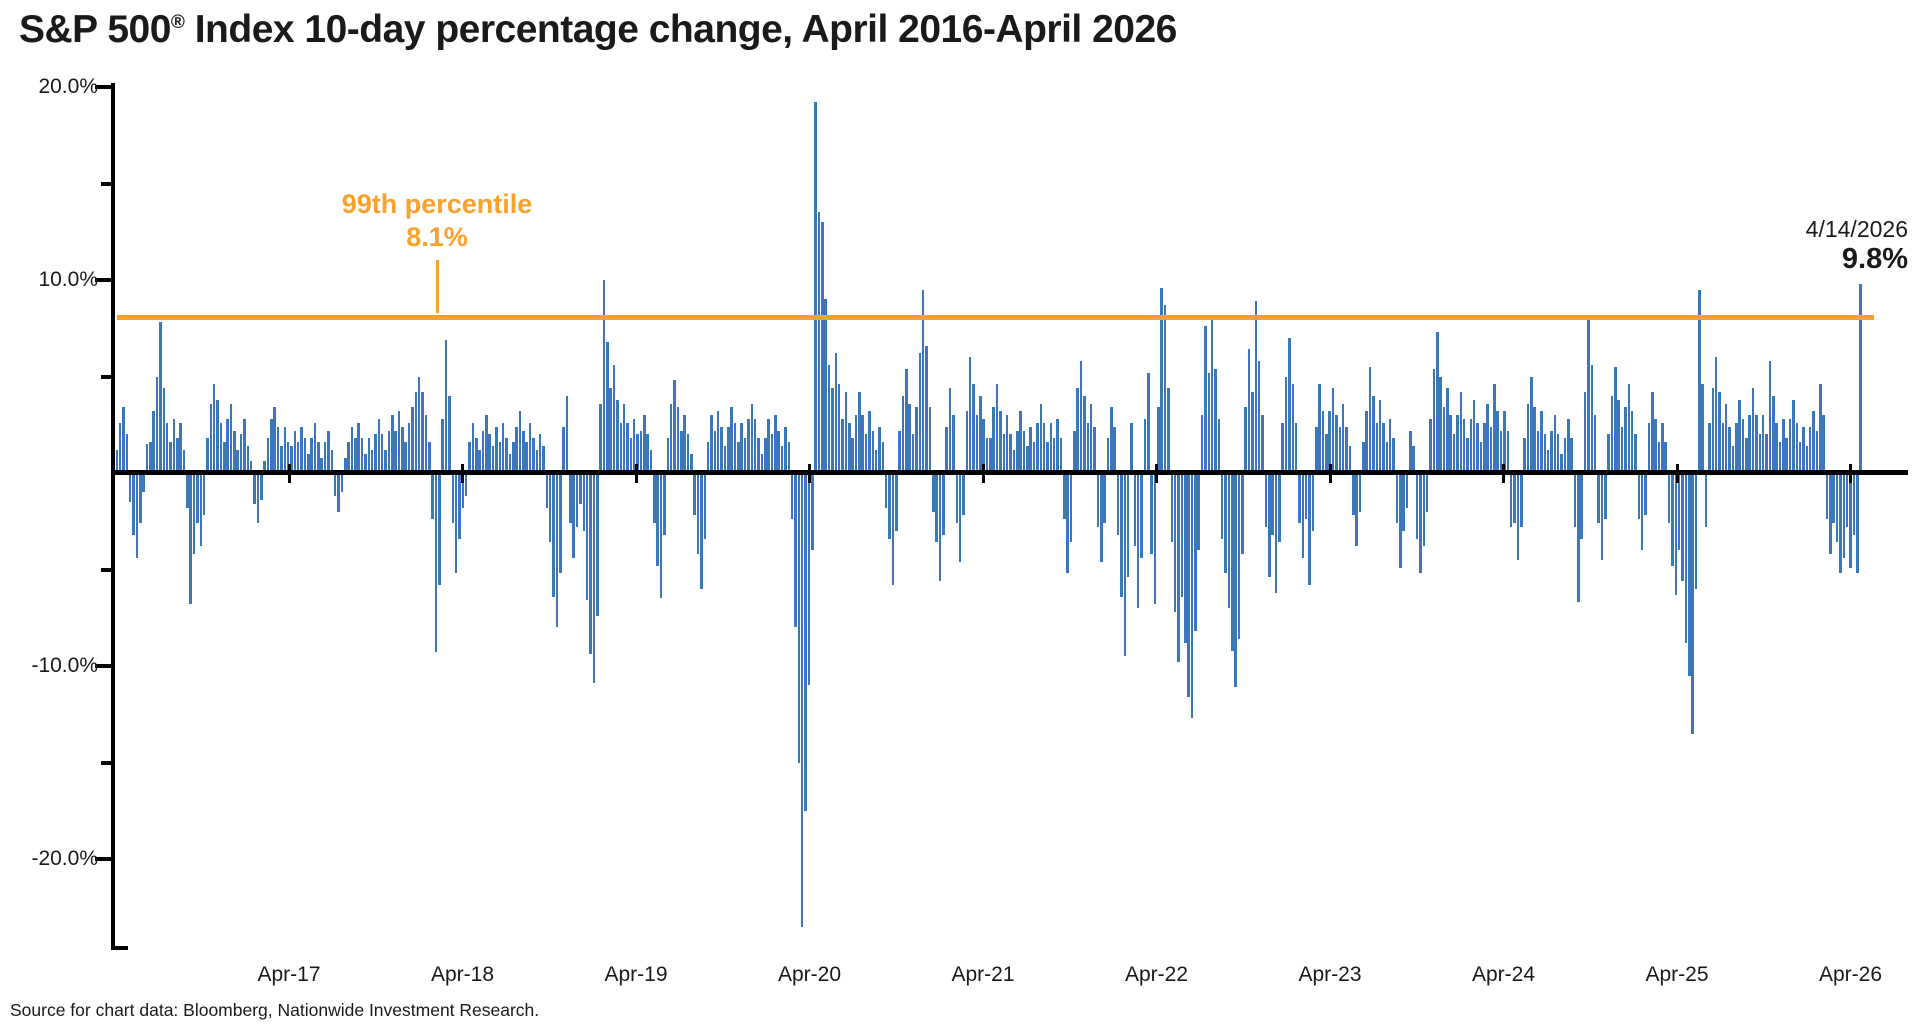  Describe the element at coordinates (1503, 974) in the screenshot. I see `x-axis-label: Apr-24` at that location.